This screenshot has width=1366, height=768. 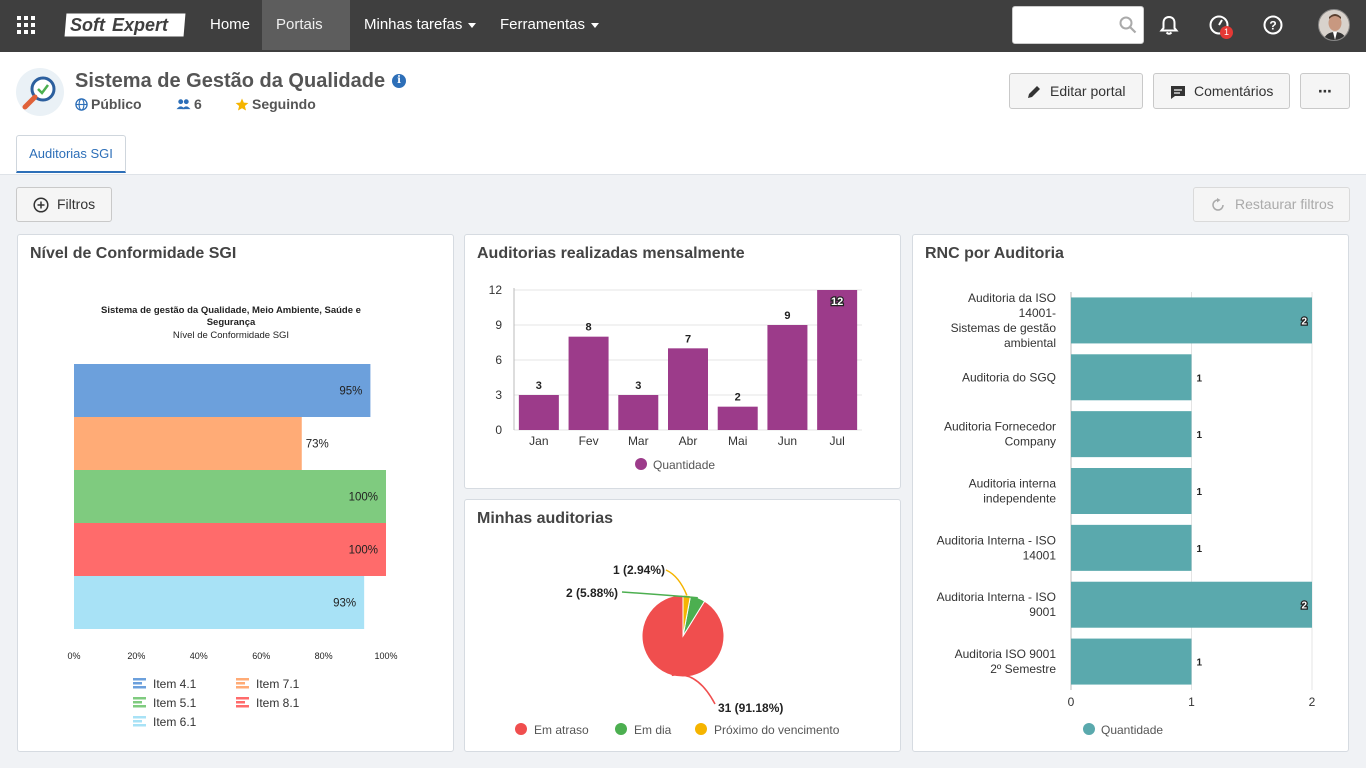 I want to click on users-icon, so click(x=183, y=104).